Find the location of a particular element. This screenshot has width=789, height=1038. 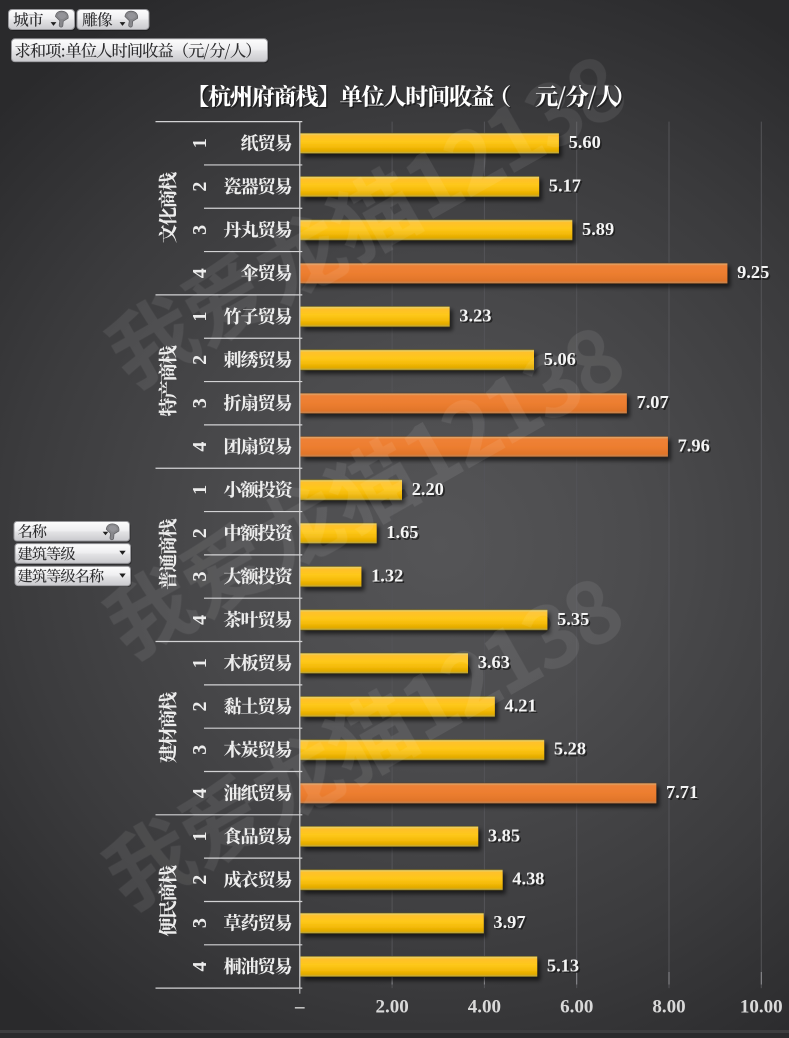

svg-text: 6.00 is located at coordinates (576, 1007).